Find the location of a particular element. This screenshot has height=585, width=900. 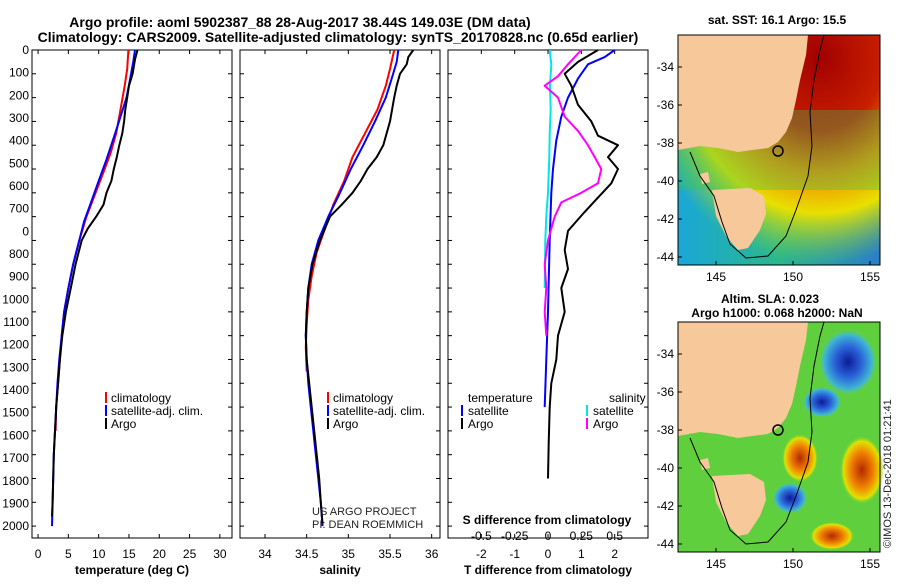

s-tick-label: 0.5 is located at coordinates (614, 536).